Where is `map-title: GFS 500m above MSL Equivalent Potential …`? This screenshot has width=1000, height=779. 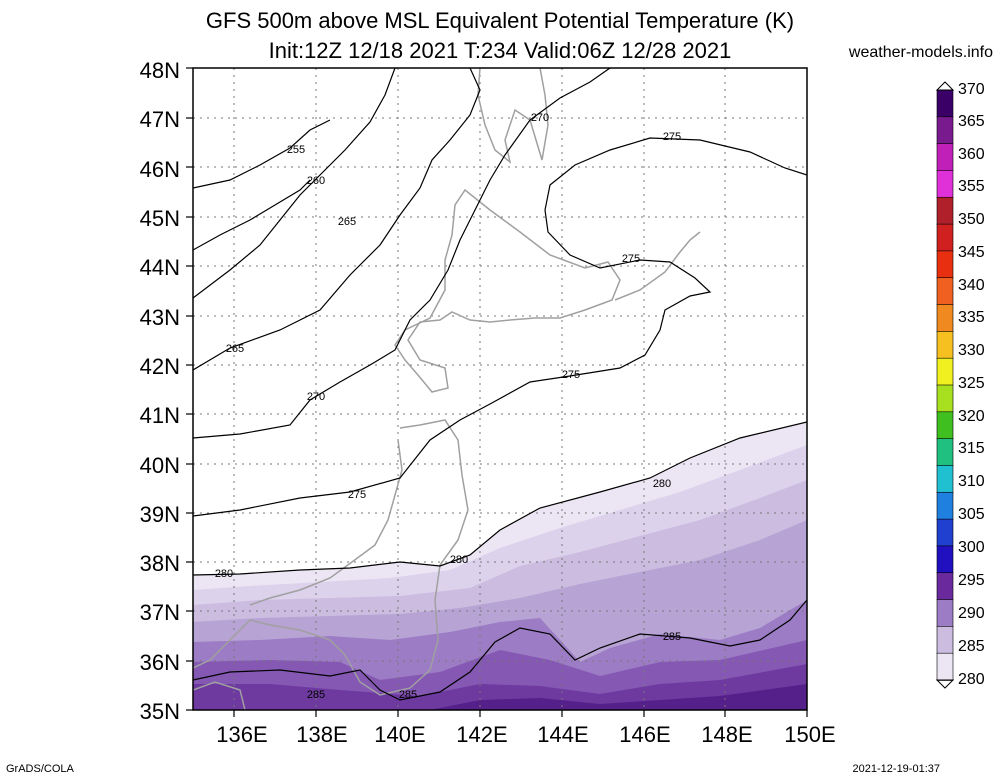 map-title: GFS 500m above MSL Equivalent Potential … is located at coordinates (500, 20).